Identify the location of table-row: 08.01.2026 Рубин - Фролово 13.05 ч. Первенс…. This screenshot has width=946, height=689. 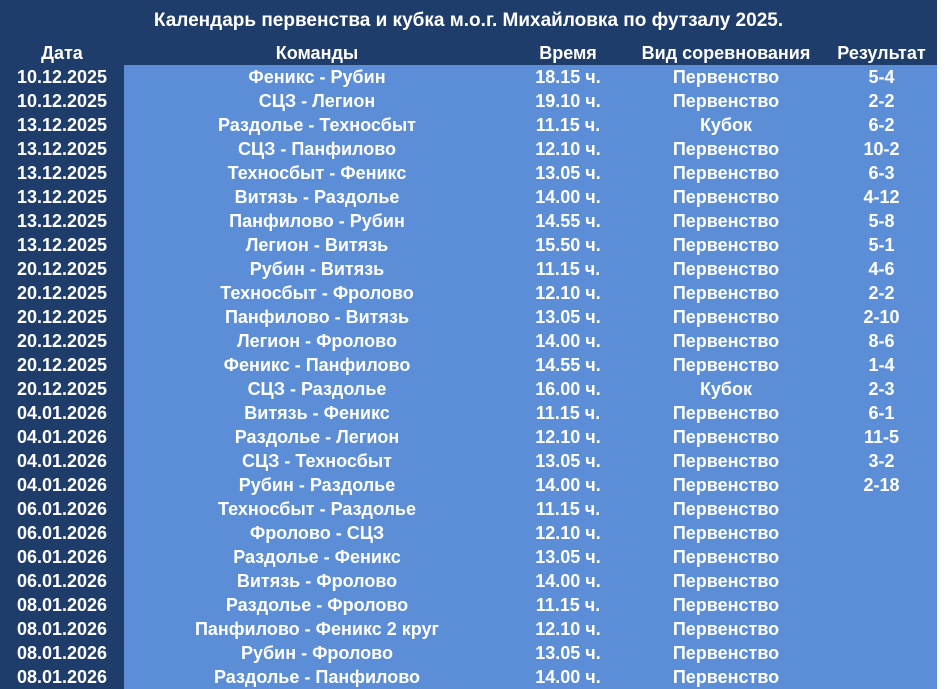
(468, 653).